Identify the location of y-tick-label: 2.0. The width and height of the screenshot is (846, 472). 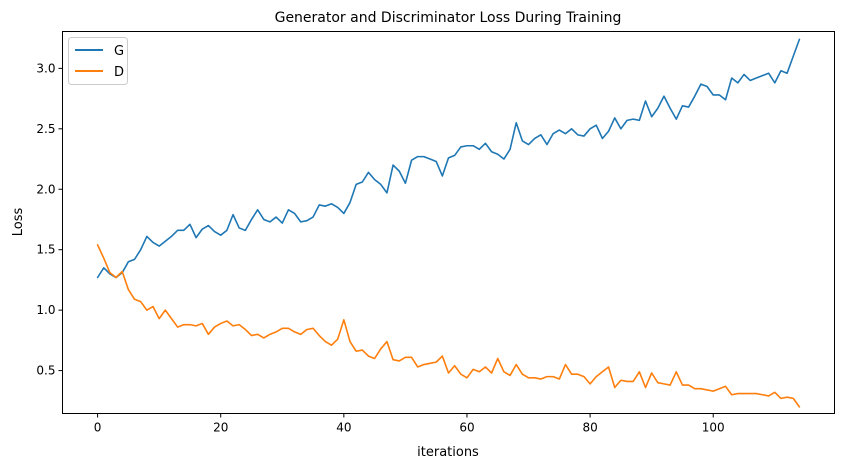
(45, 189).